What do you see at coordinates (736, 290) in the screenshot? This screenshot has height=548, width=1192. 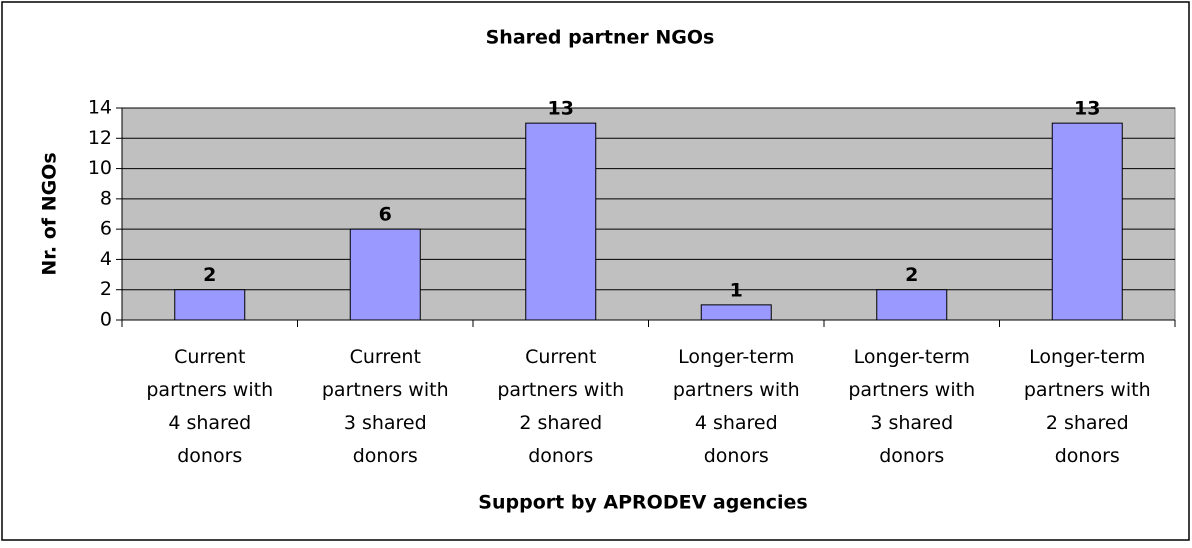 I see `value-label: 1` at bounding box center [736, 290].